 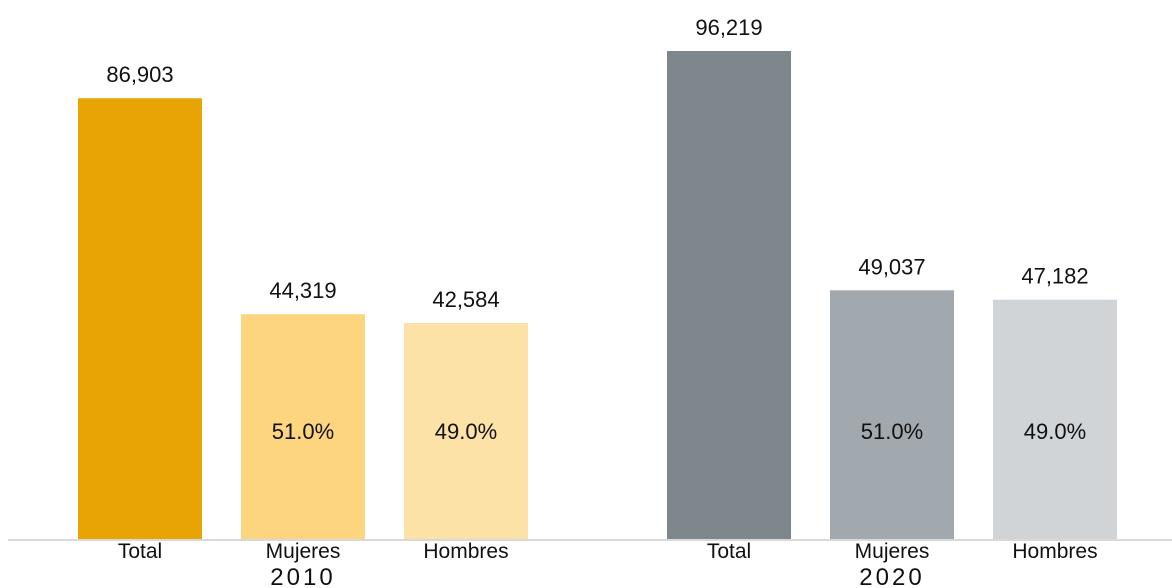 What do you see at coordinates (302, 290) in the screenshot?
I see `value-label-2010-mujeres: 44,319` at bounding box center [302, 290].